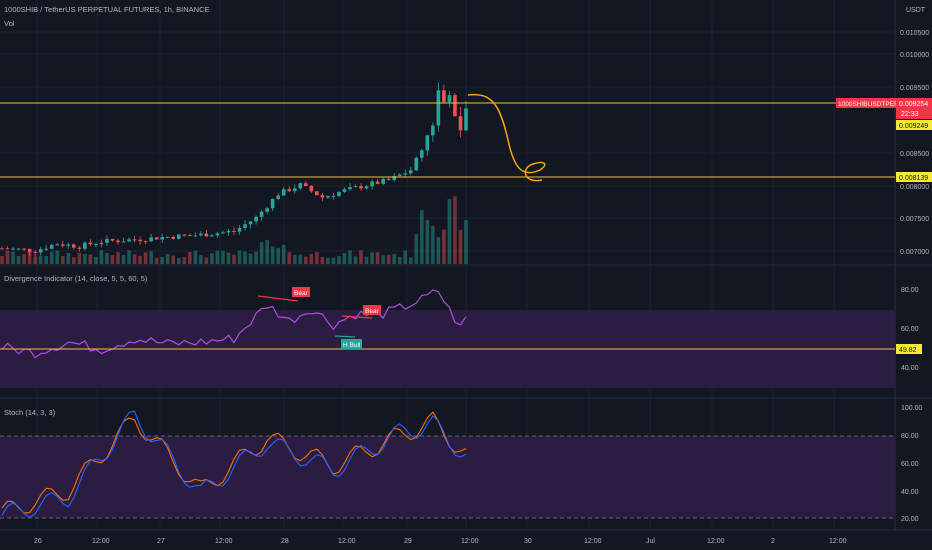 This screenshot has height=550, width=932. I want to click on current-price-tag, so click(914, 108).